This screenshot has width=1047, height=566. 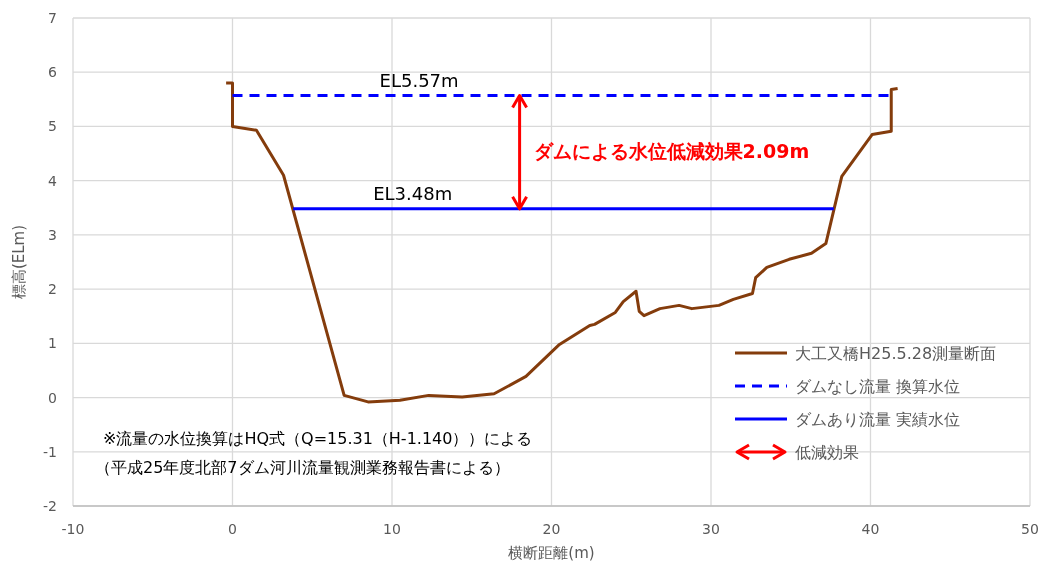 I want to click on y-axis-title: 標高(ELm), so click(x=19, y=262).